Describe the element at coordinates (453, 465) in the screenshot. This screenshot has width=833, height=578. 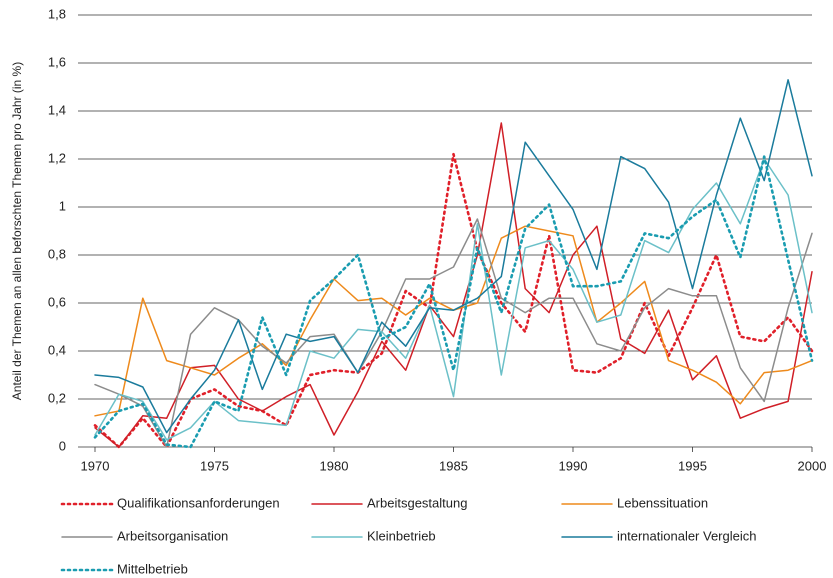
I see `x-tick-label: 1985` at that location.